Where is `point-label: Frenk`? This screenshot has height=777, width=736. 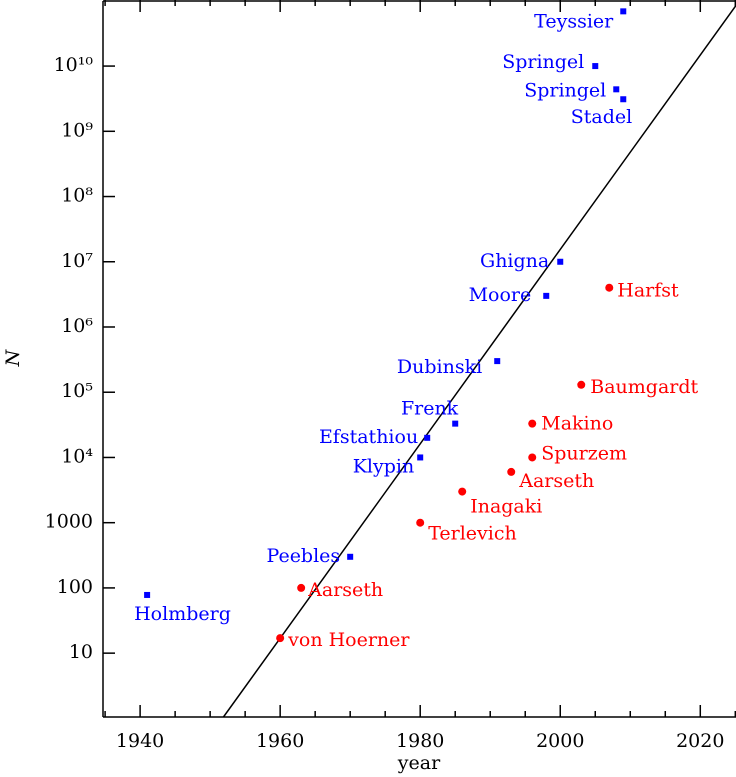
point-label: Frenk is located at coordinates (430, 409).